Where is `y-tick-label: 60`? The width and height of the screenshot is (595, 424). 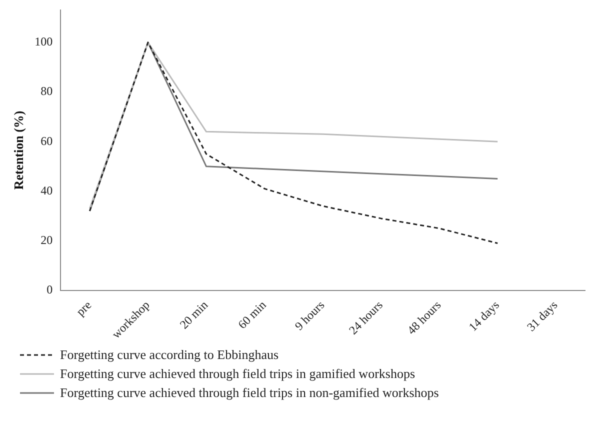
y-tick-label: 60 is located at coordinates (46, 141).